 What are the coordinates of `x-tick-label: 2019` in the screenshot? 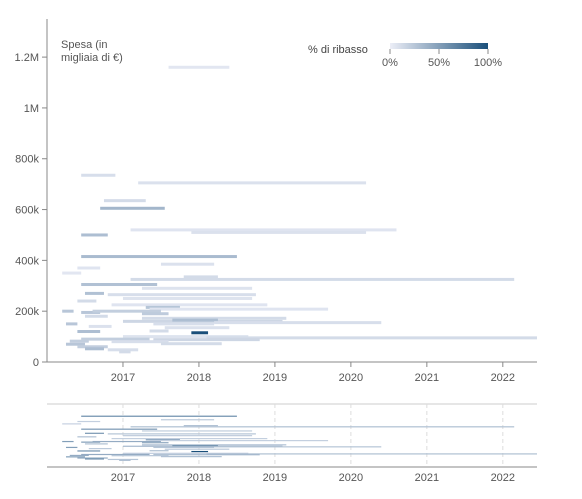 It's located at (275, 378).